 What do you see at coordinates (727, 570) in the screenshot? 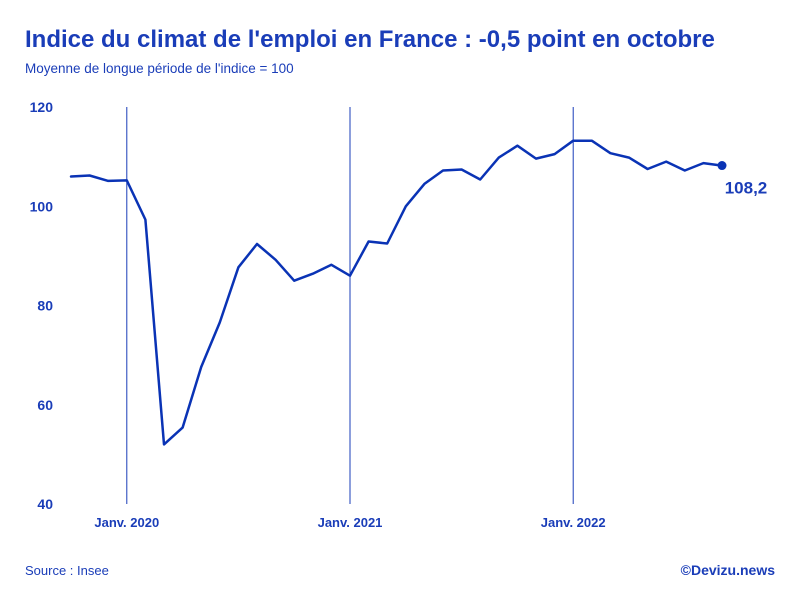
I see `credit-note: ©Devizu.news` at bounding box center [727, 570].